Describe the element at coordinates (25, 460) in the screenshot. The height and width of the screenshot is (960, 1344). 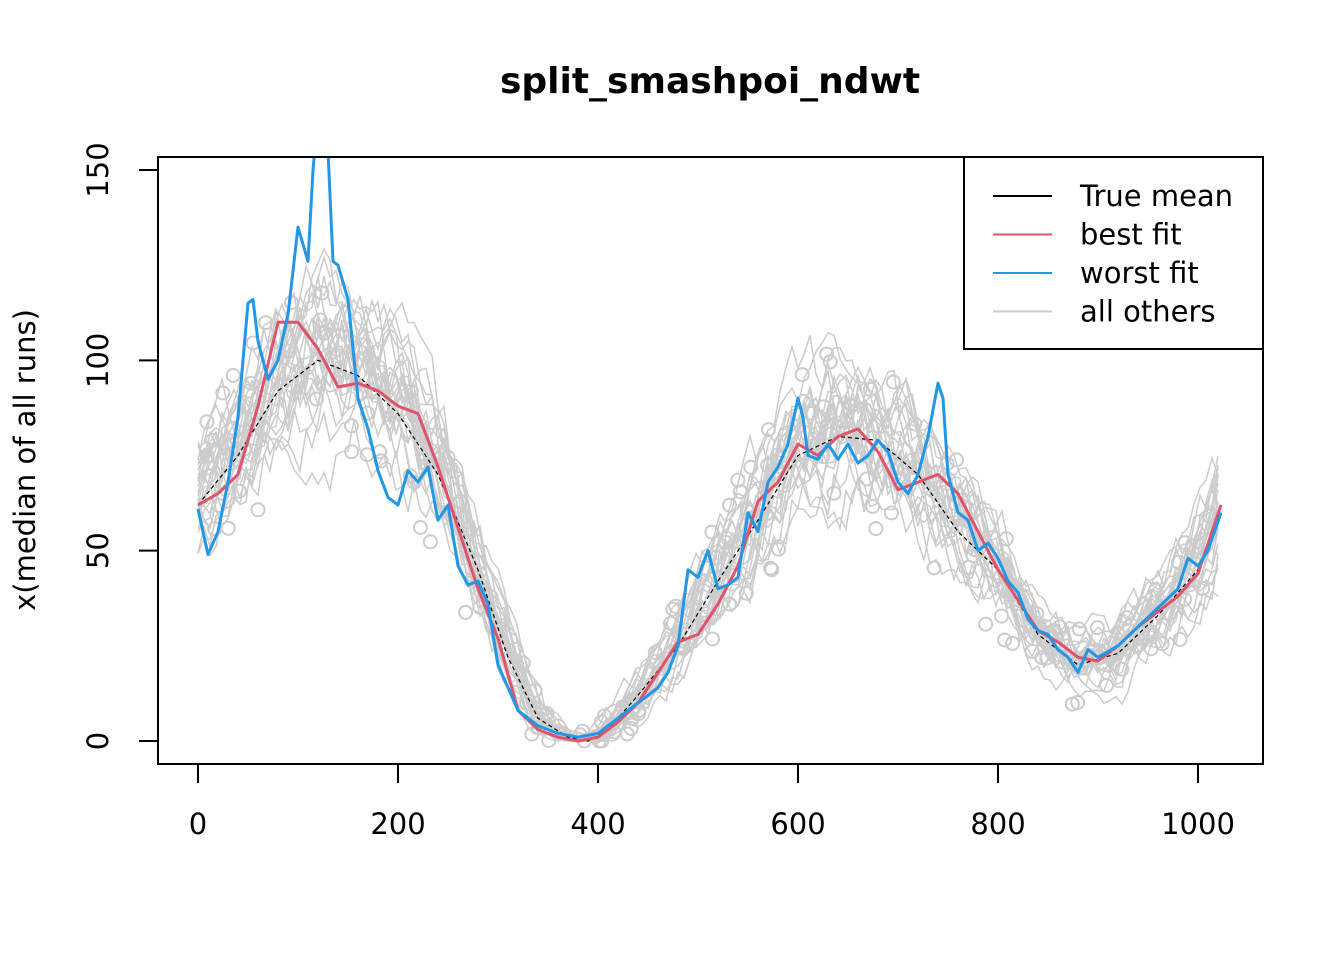
I see `y-axis-label: x(median of all runs)` at that location.